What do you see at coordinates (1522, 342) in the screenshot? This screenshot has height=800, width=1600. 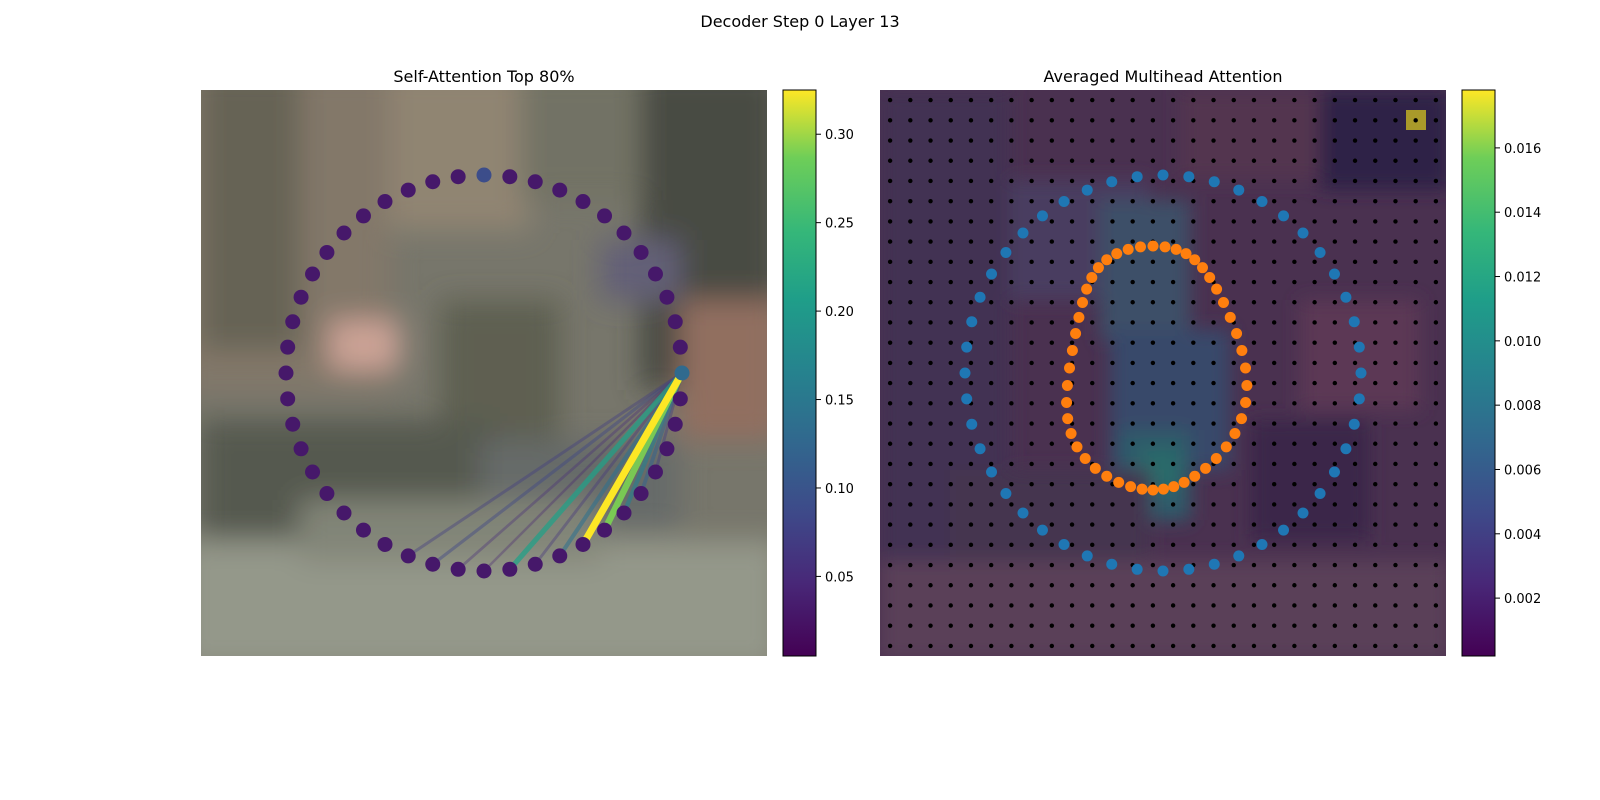 I see `colorbar-tick-label: 0.010` at bounding box center [1522, 342].